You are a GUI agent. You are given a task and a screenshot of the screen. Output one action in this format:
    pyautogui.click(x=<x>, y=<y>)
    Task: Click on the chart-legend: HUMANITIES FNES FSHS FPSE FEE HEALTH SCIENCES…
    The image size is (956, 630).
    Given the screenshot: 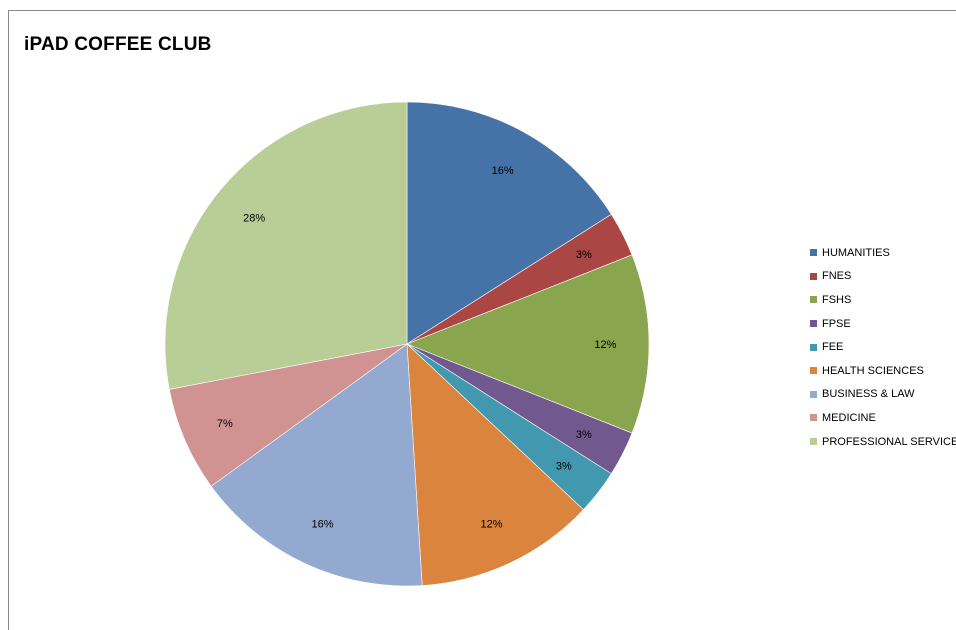 What is the action you would take?
    pyautogui.click(x=883, y=347)
    